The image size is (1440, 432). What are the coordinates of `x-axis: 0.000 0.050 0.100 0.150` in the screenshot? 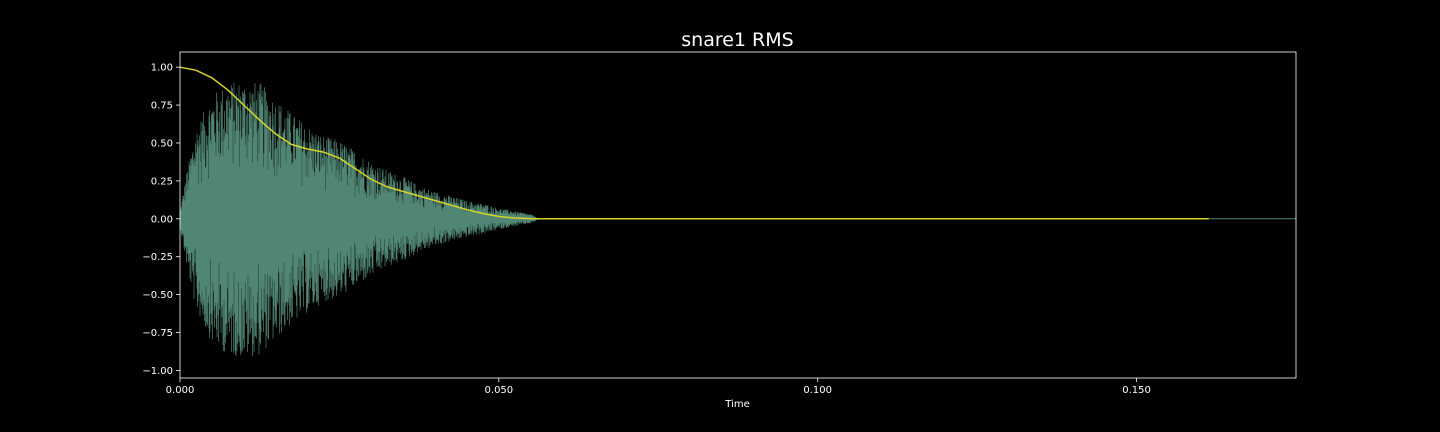 It's located at (658, 387).